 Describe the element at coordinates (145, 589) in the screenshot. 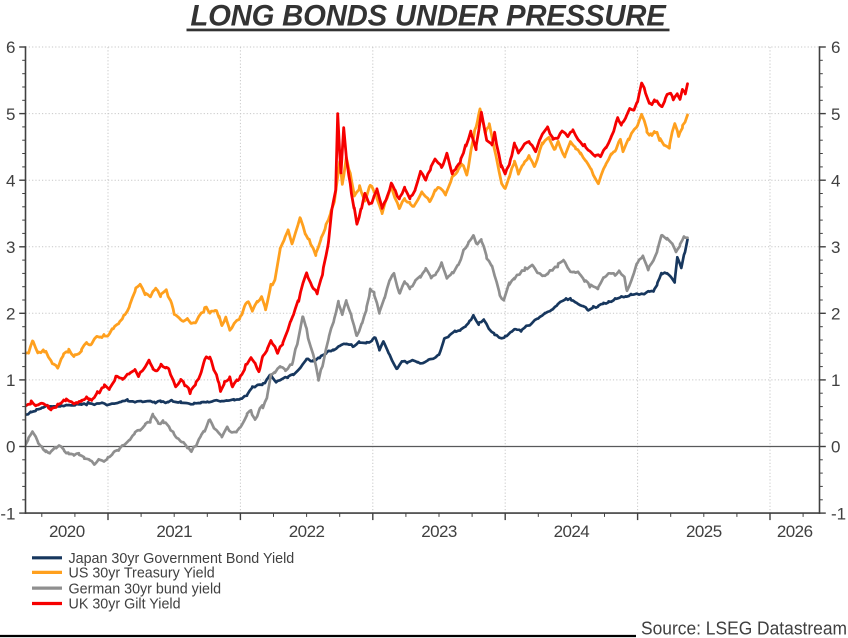

I see `svg-text: German 30yr bund yield` at that location.